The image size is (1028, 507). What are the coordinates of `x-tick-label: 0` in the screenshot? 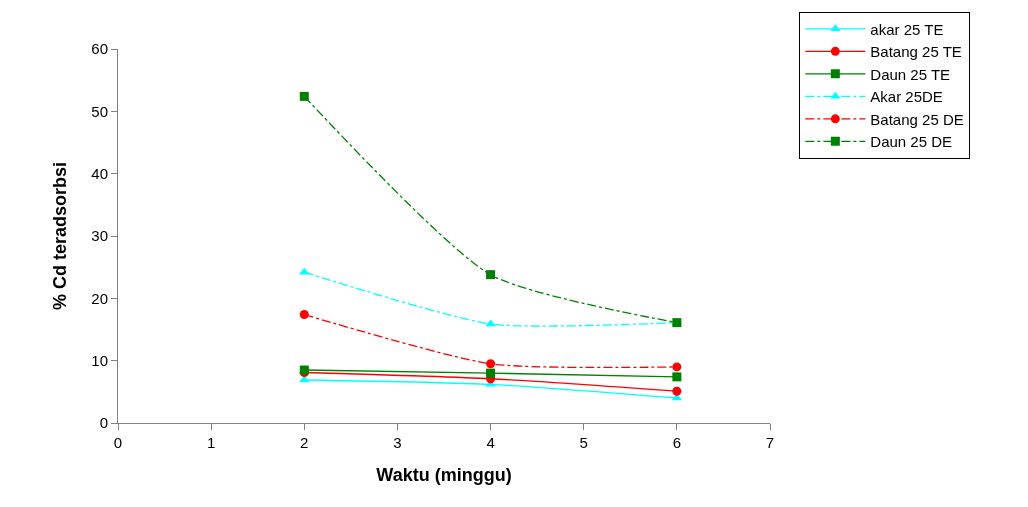 It's located at (118, 442).